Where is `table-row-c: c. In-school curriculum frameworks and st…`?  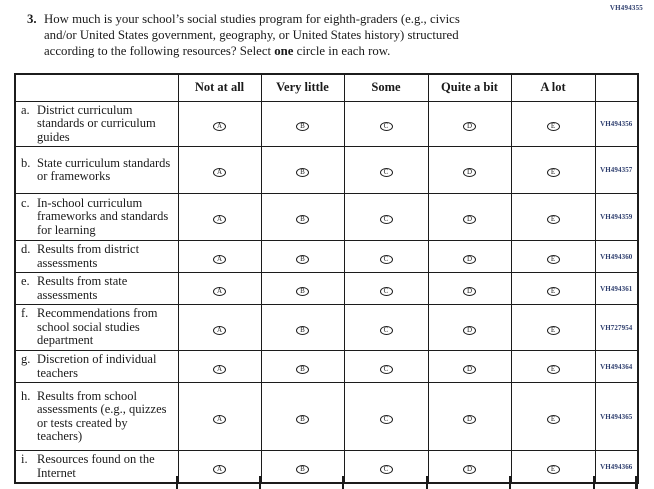
table-row-c: c. In-school curriculum frameworks and st… is located at coordinates (326, 217).